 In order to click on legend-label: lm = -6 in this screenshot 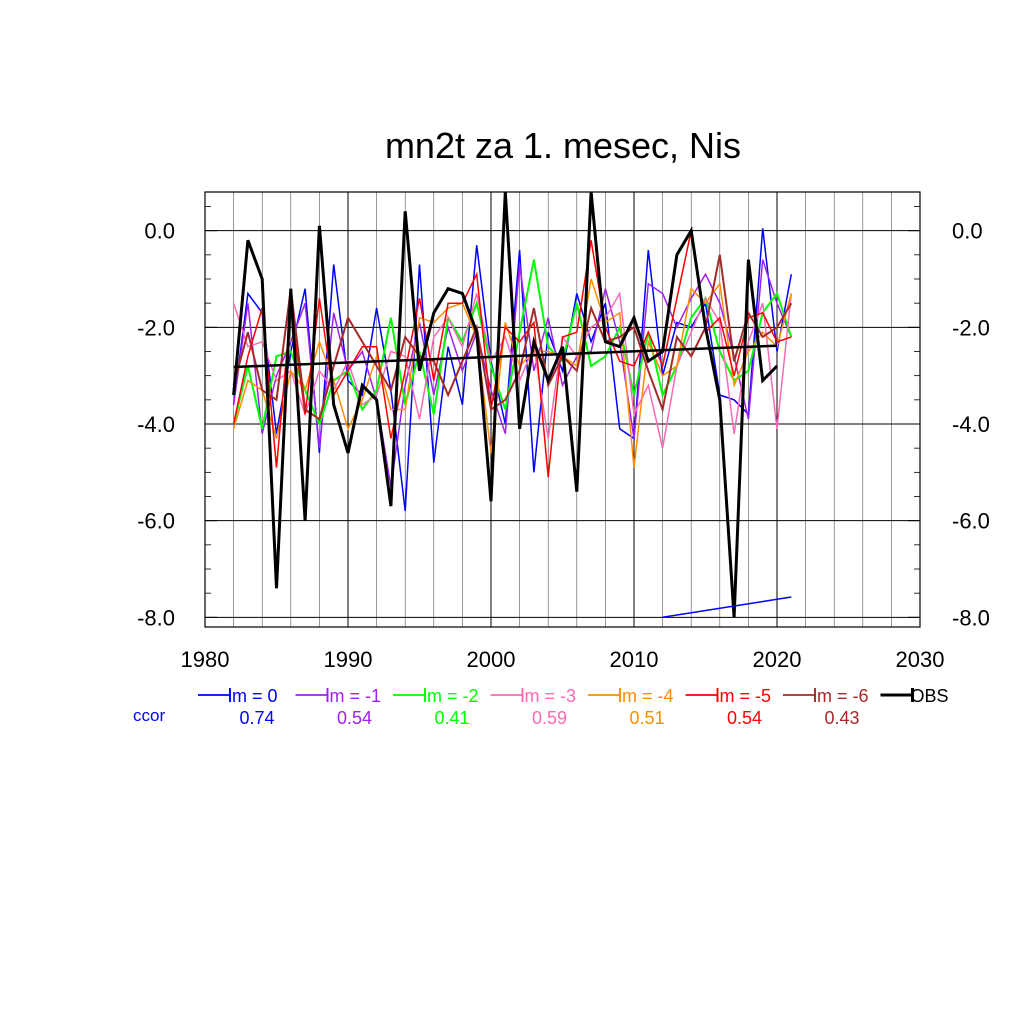, I will do `click(841, 696)`.